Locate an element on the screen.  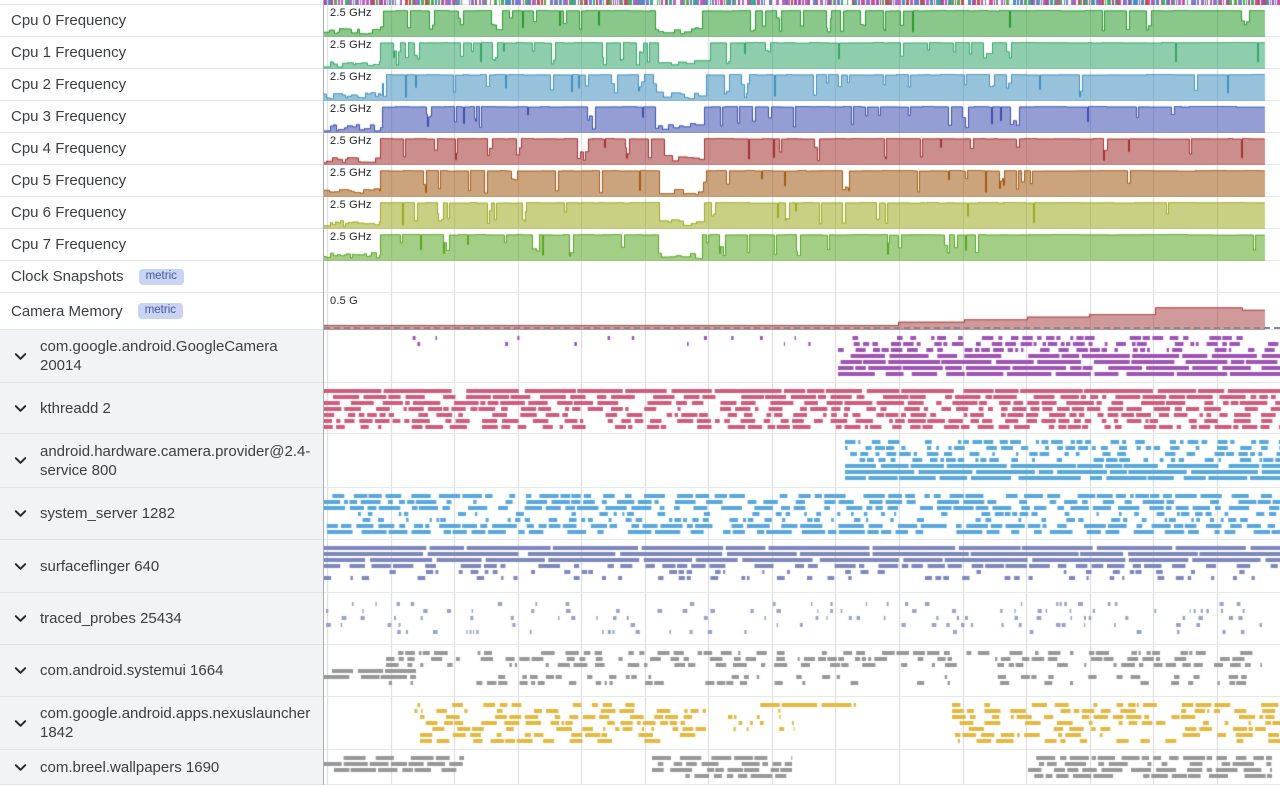
track-label: Cpu 7 Frequency is located at coordinates (69, 244).